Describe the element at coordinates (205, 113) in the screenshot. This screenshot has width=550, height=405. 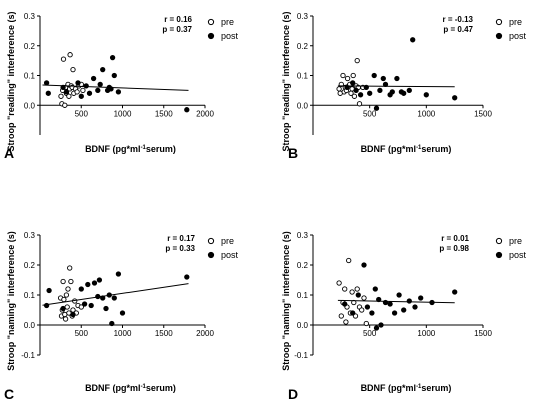
I see `x-tick-label: 2000` at that location.